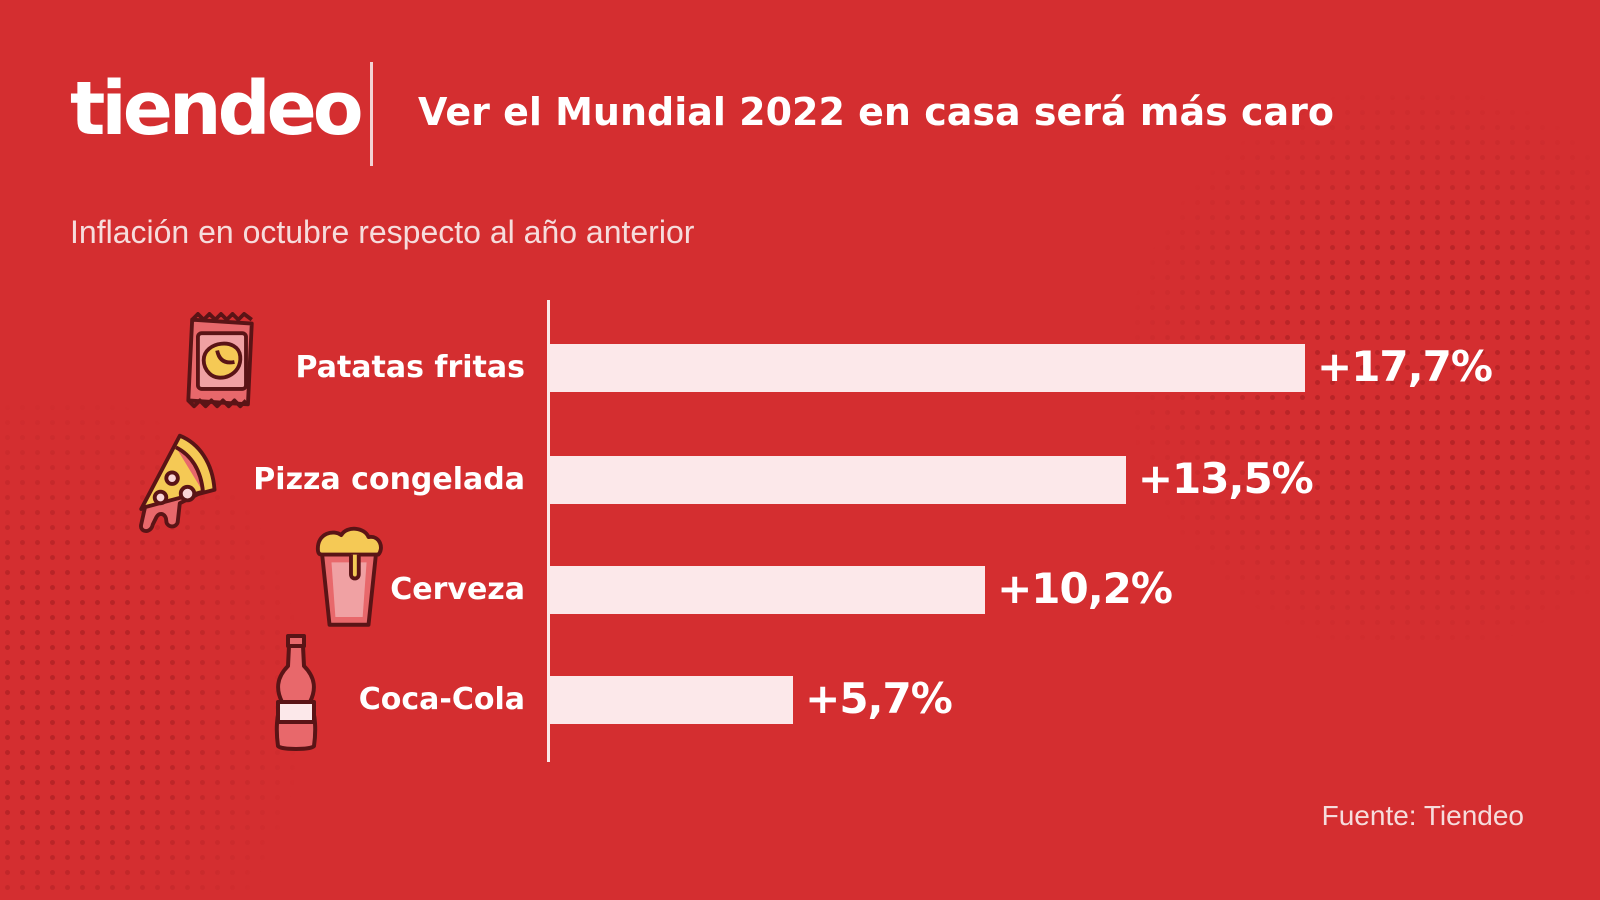 The width and height of the screenshot is (1600, 900). What do you see at coordinates (457, 589) in the screenshot?
I see `category-label: Cerveza` at bounding box center [457, 589].